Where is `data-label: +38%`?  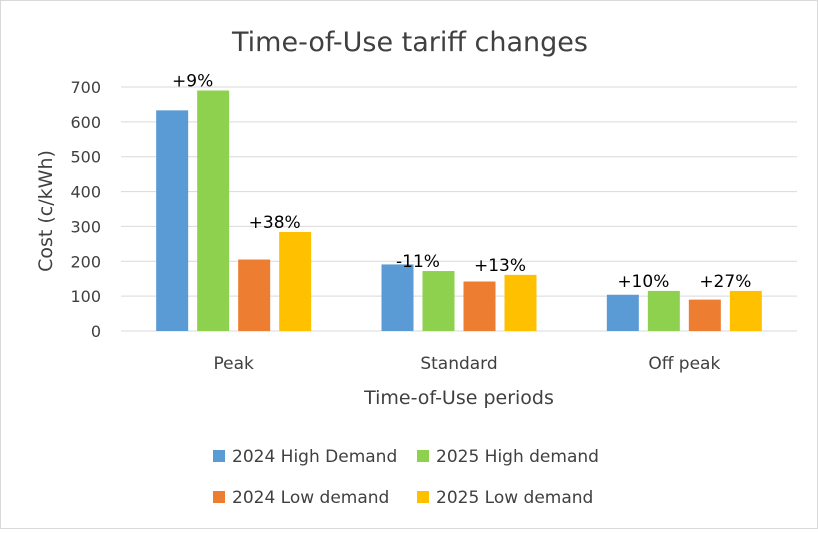
data-label: +38% is located at coordinates (275, 223).